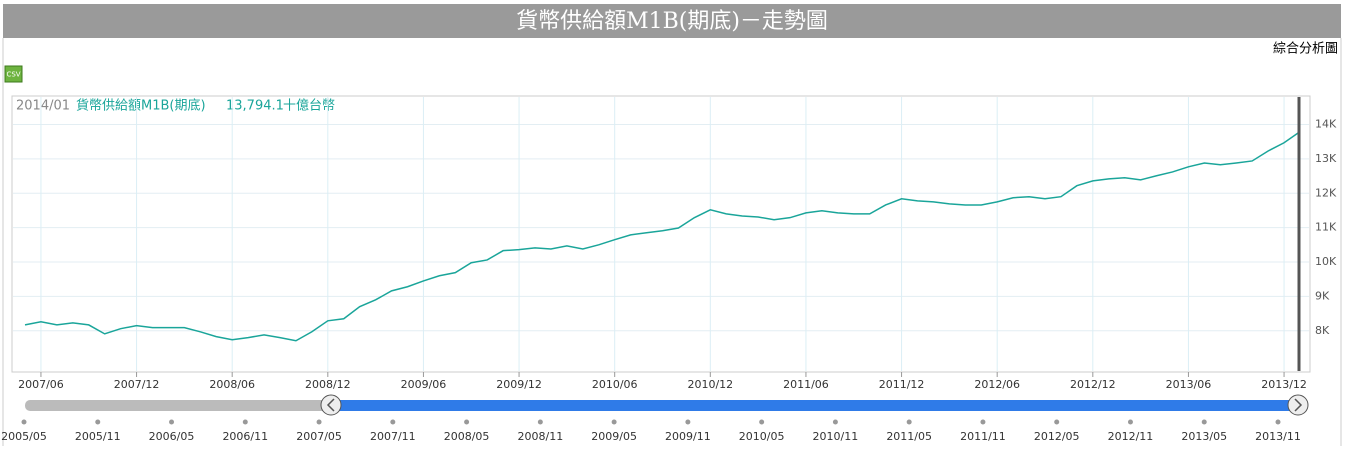 Image resolution: width=1357 pixels, height=450 pixels. Describe the element at coordinates (1326, 227) in the screenshot. I see `y-tick-label: 11K` at that location.